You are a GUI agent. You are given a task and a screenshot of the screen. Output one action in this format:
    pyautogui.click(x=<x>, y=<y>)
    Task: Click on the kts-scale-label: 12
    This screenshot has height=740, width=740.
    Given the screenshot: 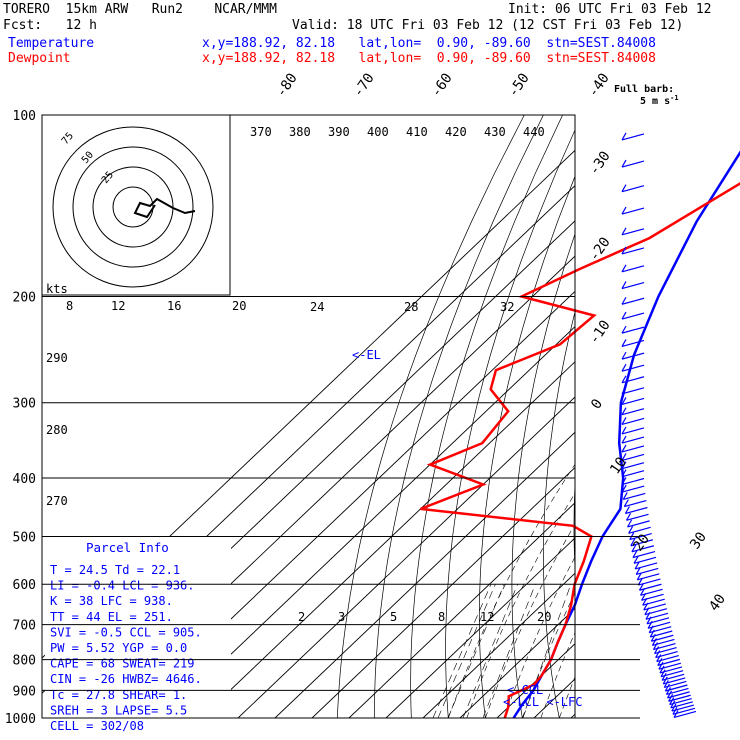 What is the action you would take?
    pyautogui.click(x=118, y=306)
    